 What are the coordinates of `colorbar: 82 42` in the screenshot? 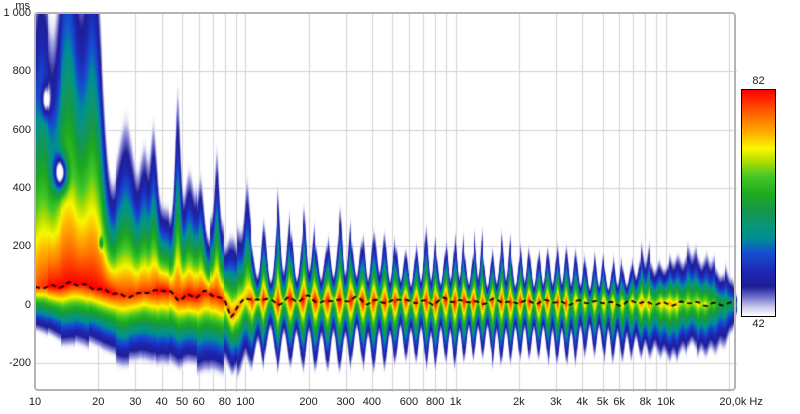 It's located at (758, 203).